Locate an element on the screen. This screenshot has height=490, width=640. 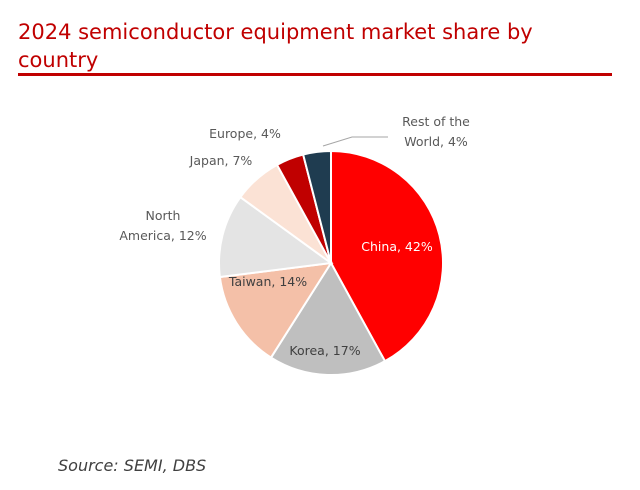
data-label-europe: Europe, 4% is located at coordinates (245, 133).